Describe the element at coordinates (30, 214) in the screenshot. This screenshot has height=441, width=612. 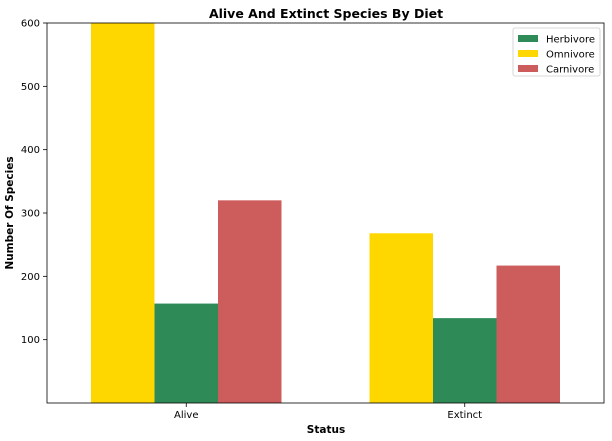
I see `y-tick-label: 300` at that location.